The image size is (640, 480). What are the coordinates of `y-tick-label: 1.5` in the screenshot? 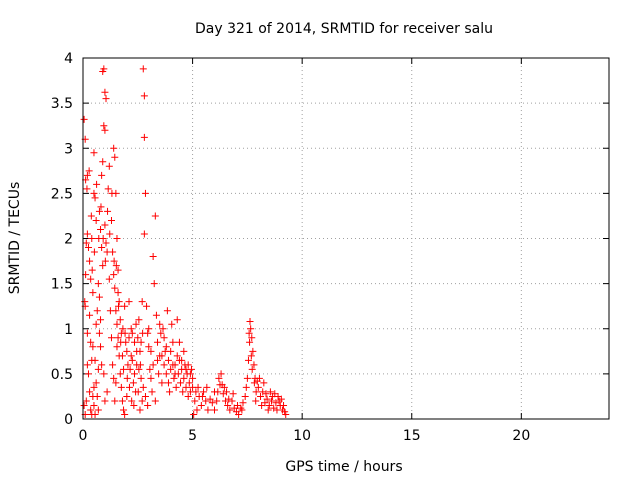 It's located at (62, 285).